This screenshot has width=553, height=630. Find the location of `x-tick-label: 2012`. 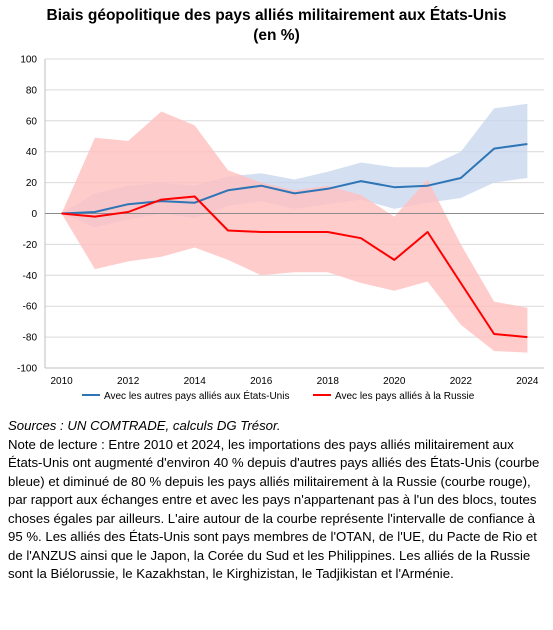

x-tick-label: 2012 is located at coordinates (128, 381).